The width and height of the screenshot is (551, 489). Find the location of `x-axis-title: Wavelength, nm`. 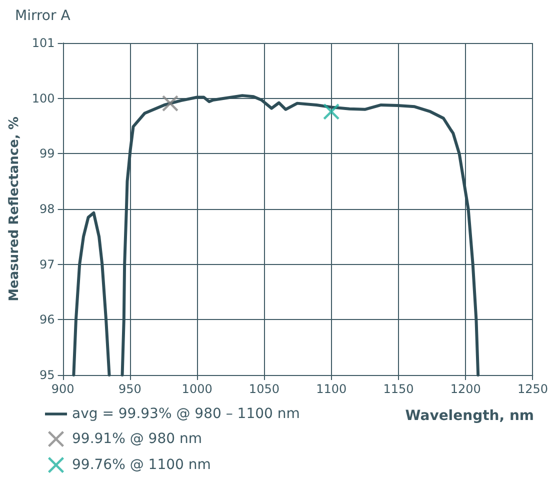

x-axis-title: Wavelength, nm is located at coordinates (469, 416).